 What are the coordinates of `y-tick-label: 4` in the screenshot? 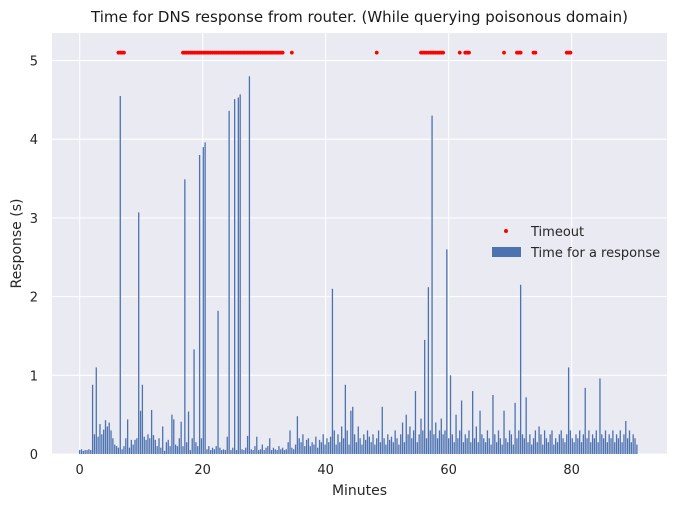 It's located at (34, 140).